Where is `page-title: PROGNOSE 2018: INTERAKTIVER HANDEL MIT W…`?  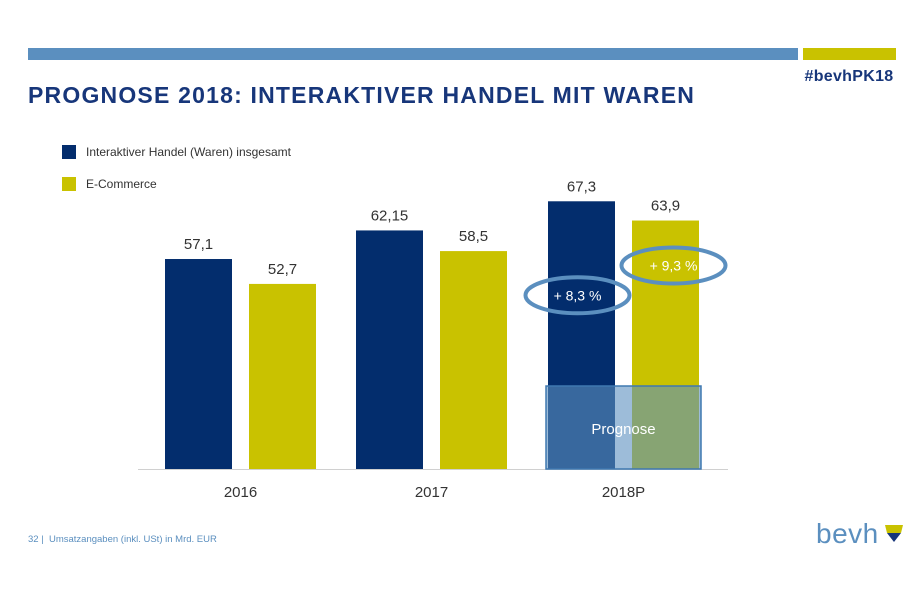 page-title: PROGNOSE 2018: INTERAKTIVER HANDEL MIT W… is located at coordinates (362, 95).